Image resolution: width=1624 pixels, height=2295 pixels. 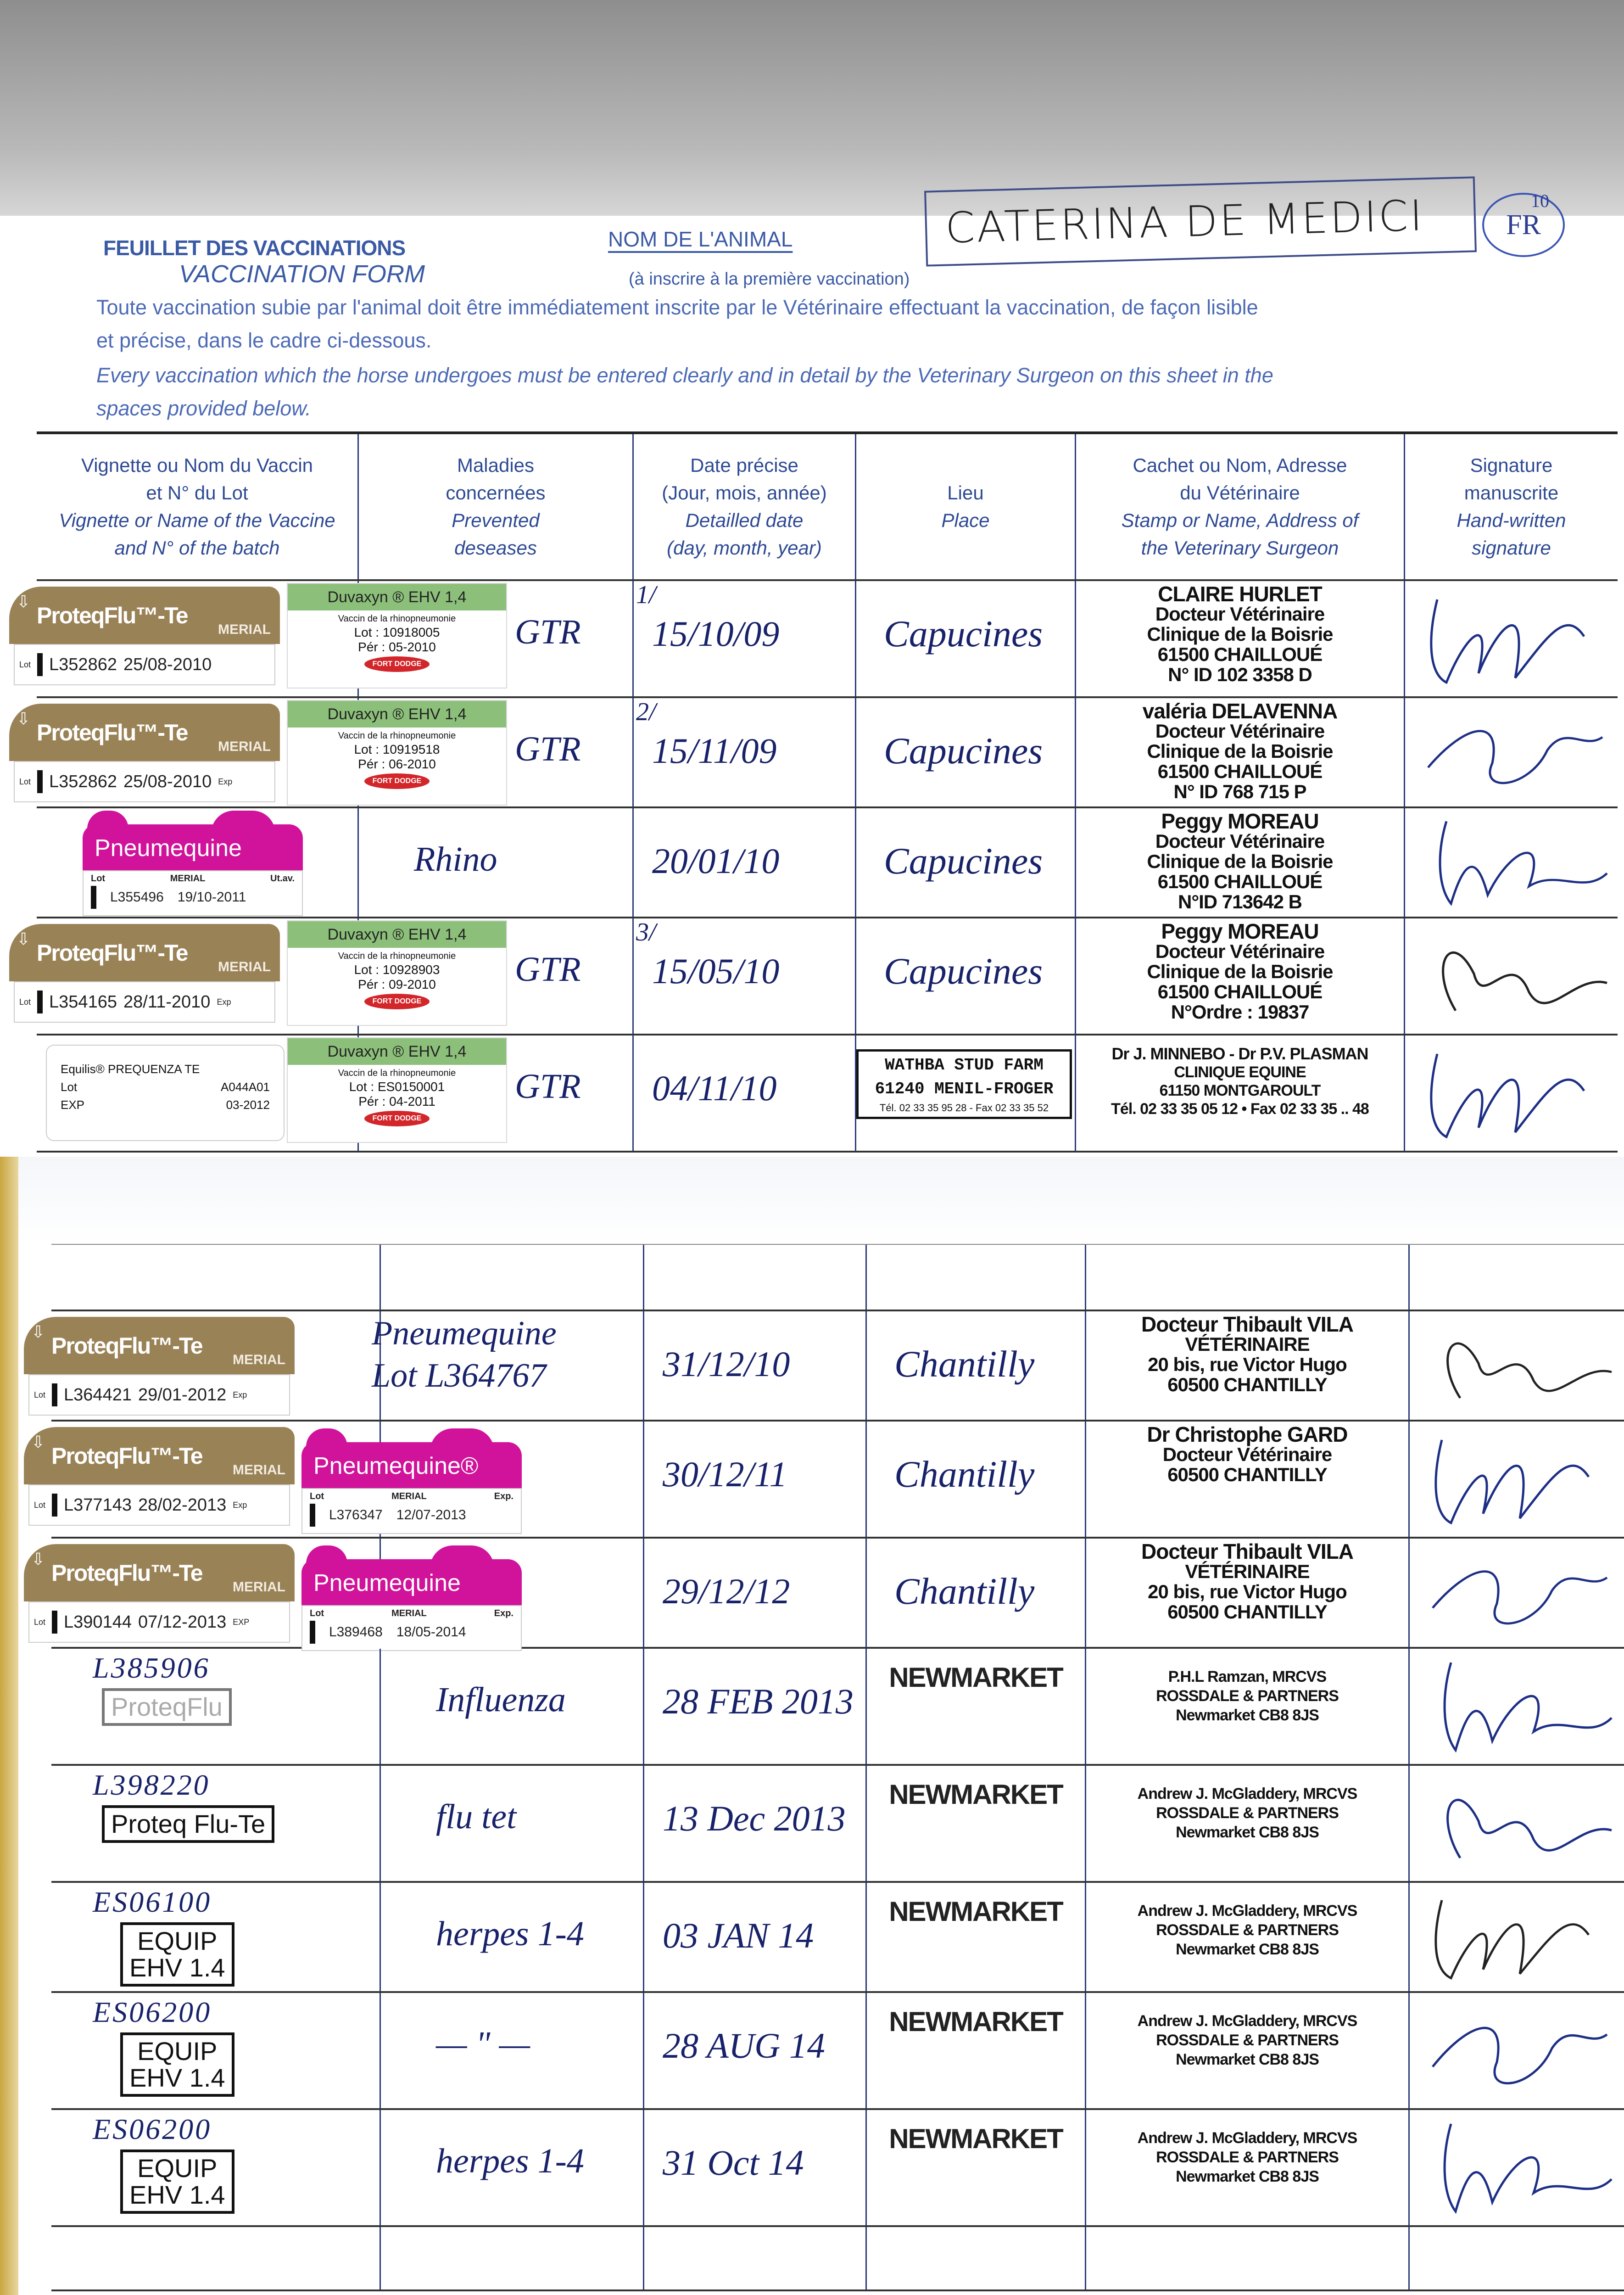 I want to click on label-band: ⇩ ProteqFlu™-Te MERIAL, so click(x=144, y=615).